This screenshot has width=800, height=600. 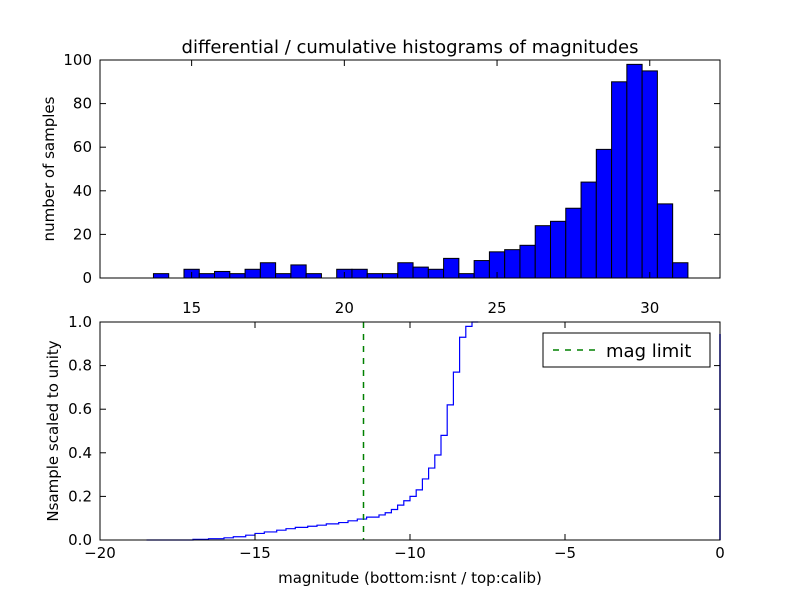 What do you see at coordinates (80, 540) in the screenshot?
I see `bottom-y-tick-label-0: 0.0` at bounding box center [80, 540].